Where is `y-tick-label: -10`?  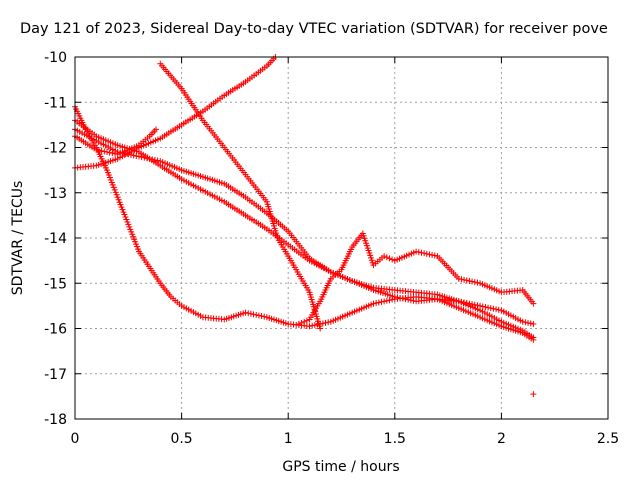
y-tick-label: -10 is located at coordinates (55, 58).